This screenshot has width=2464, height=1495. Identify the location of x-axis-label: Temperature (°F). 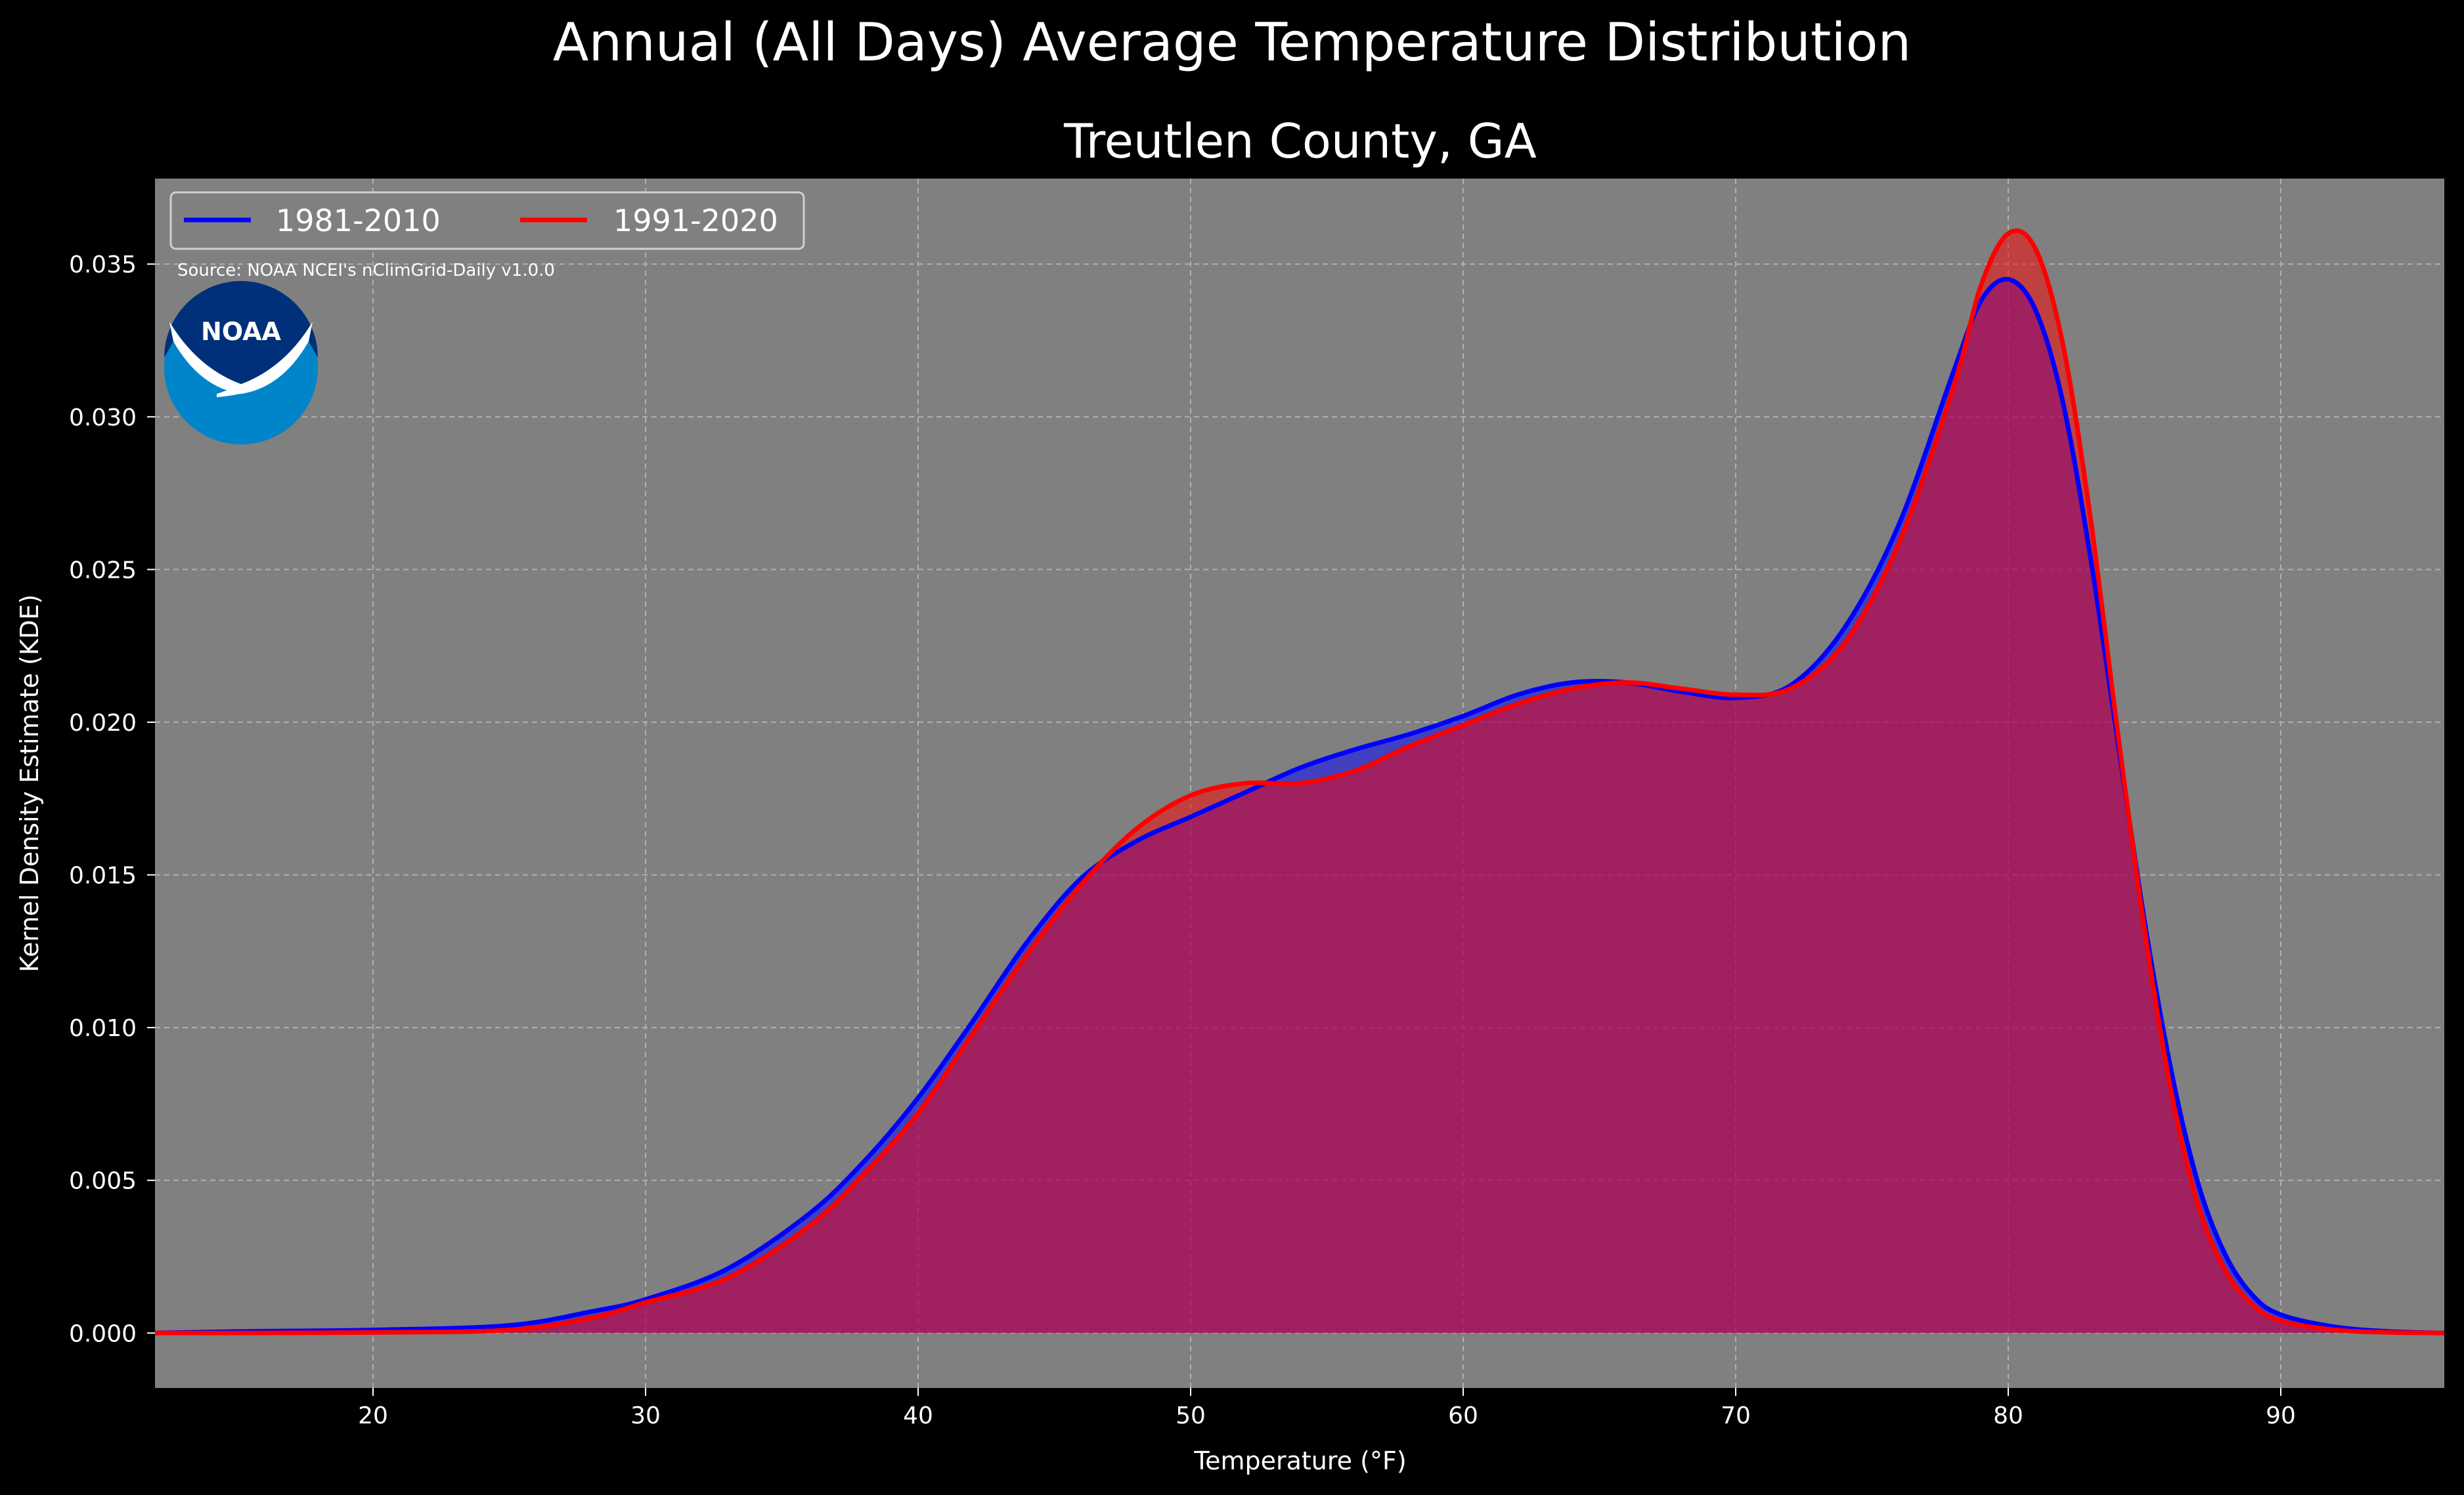
(1299, 1460).